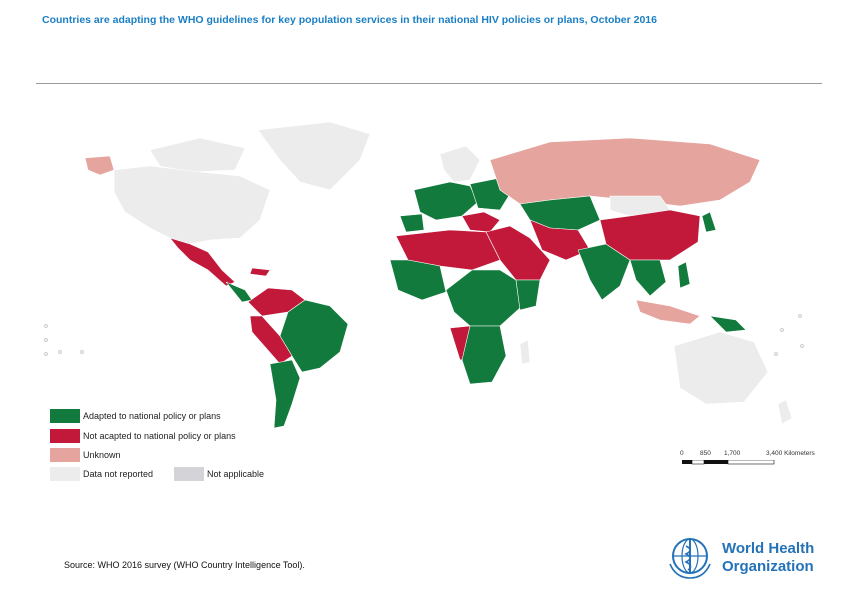  What do you see at coordinates (460, 164) in the screenshot?
I see `scandinavia-region` at bounding box center [460, 164].